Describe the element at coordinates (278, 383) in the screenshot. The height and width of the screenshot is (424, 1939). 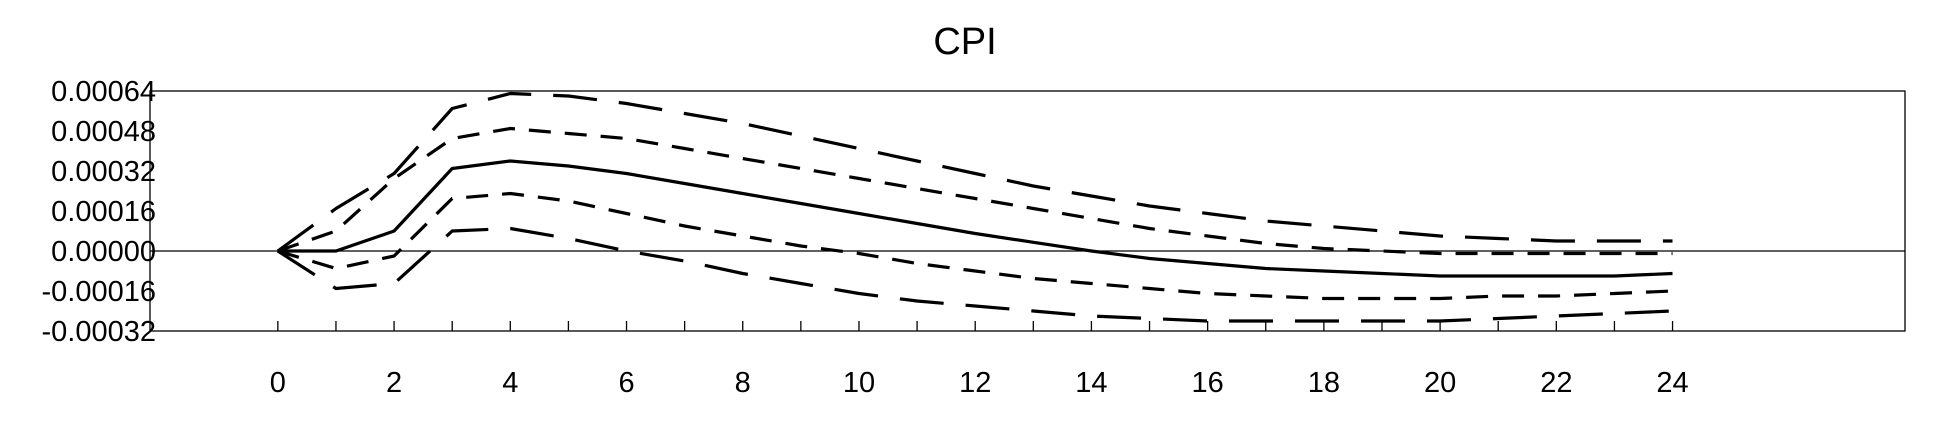
I see `x-tick-label: 0` at that location.